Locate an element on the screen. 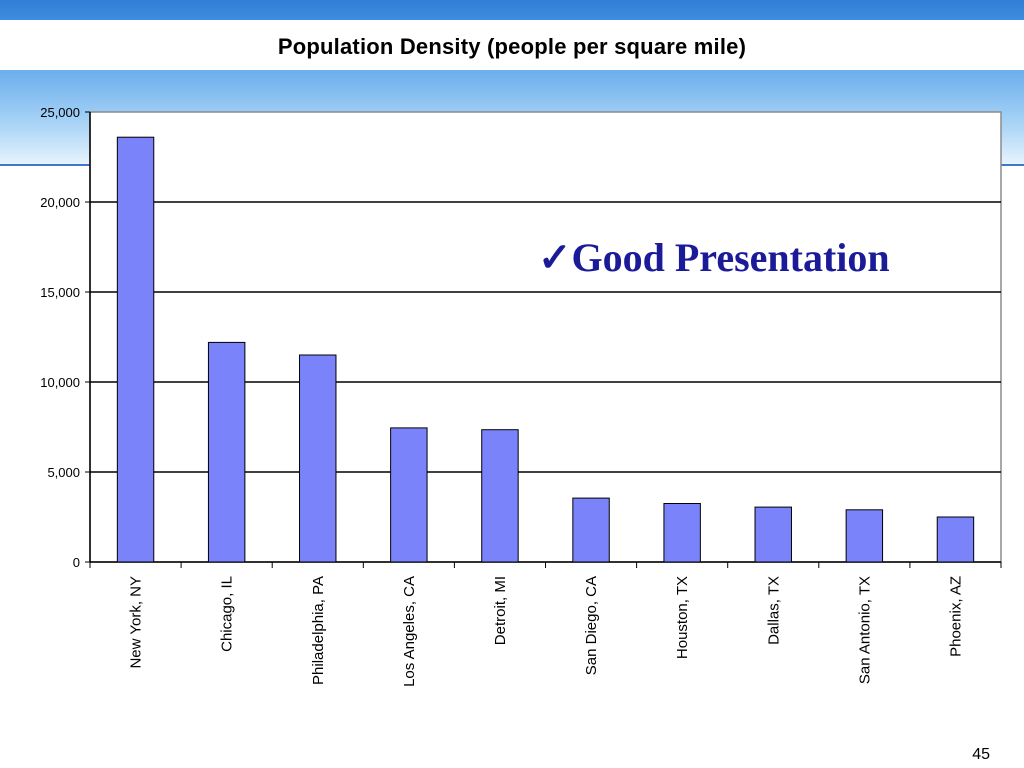  annotation-callout: ✓Good Presentation is located at coordinates (714, 257).